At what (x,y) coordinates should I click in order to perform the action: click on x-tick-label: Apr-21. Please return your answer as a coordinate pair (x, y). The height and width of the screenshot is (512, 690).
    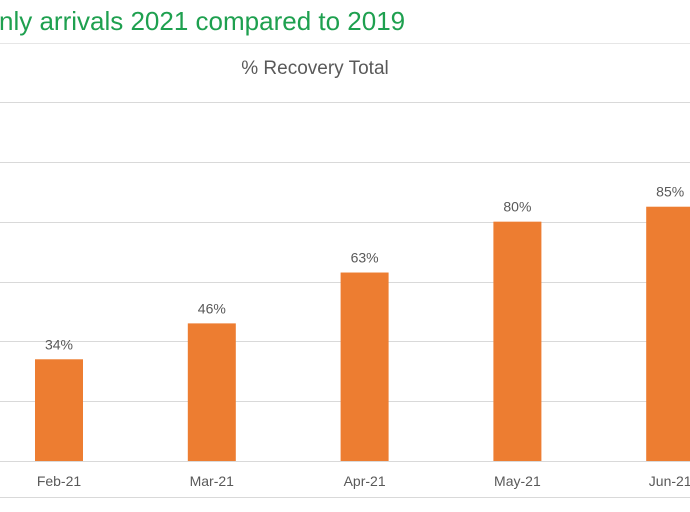
    Looking at the image, I should click on (365, 481).